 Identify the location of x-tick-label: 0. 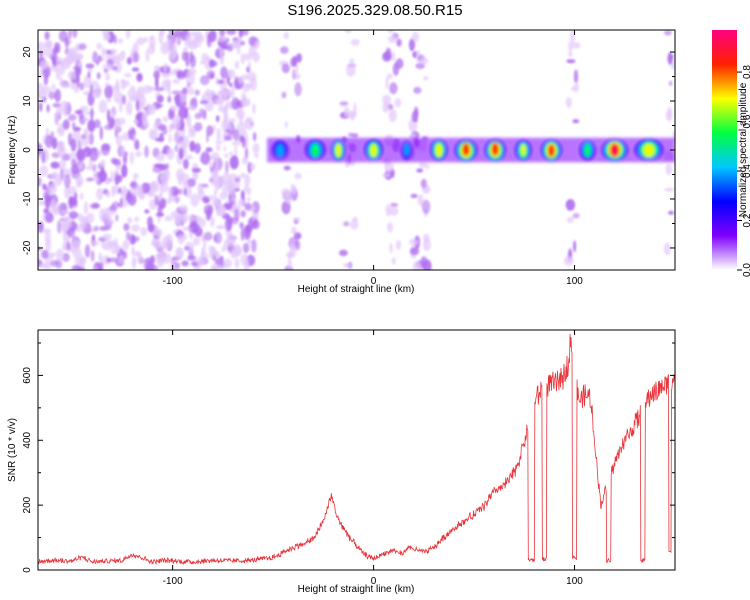
(374, 581).